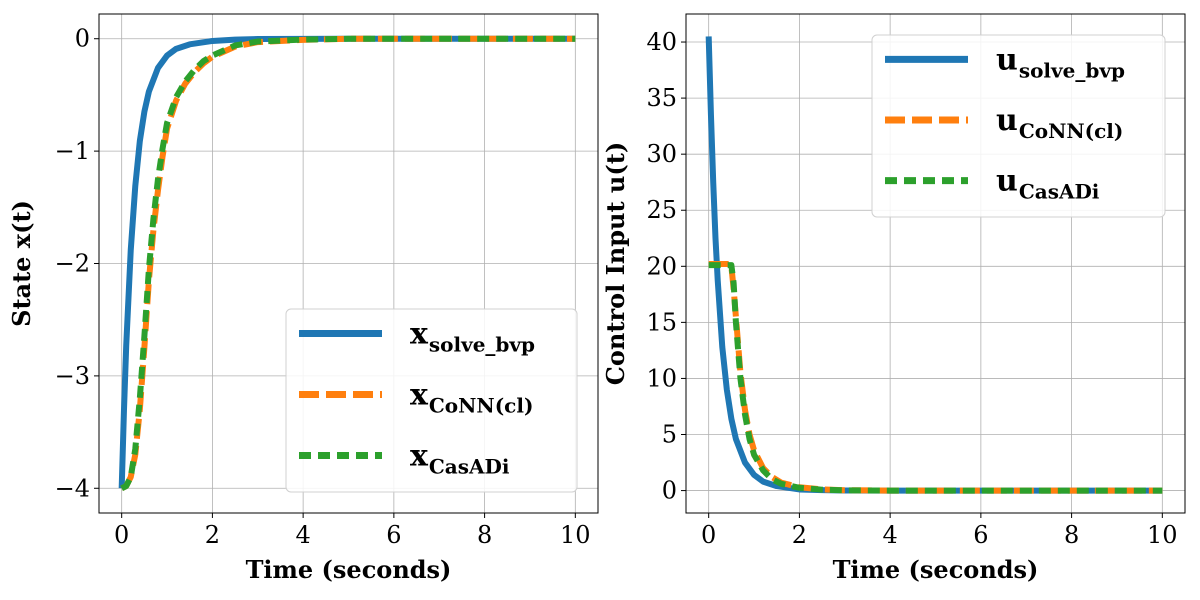 The width and height of the screenshot is (1200, 600). I want to click on y-axis-label: Control Input u(t), so click(615, 263).